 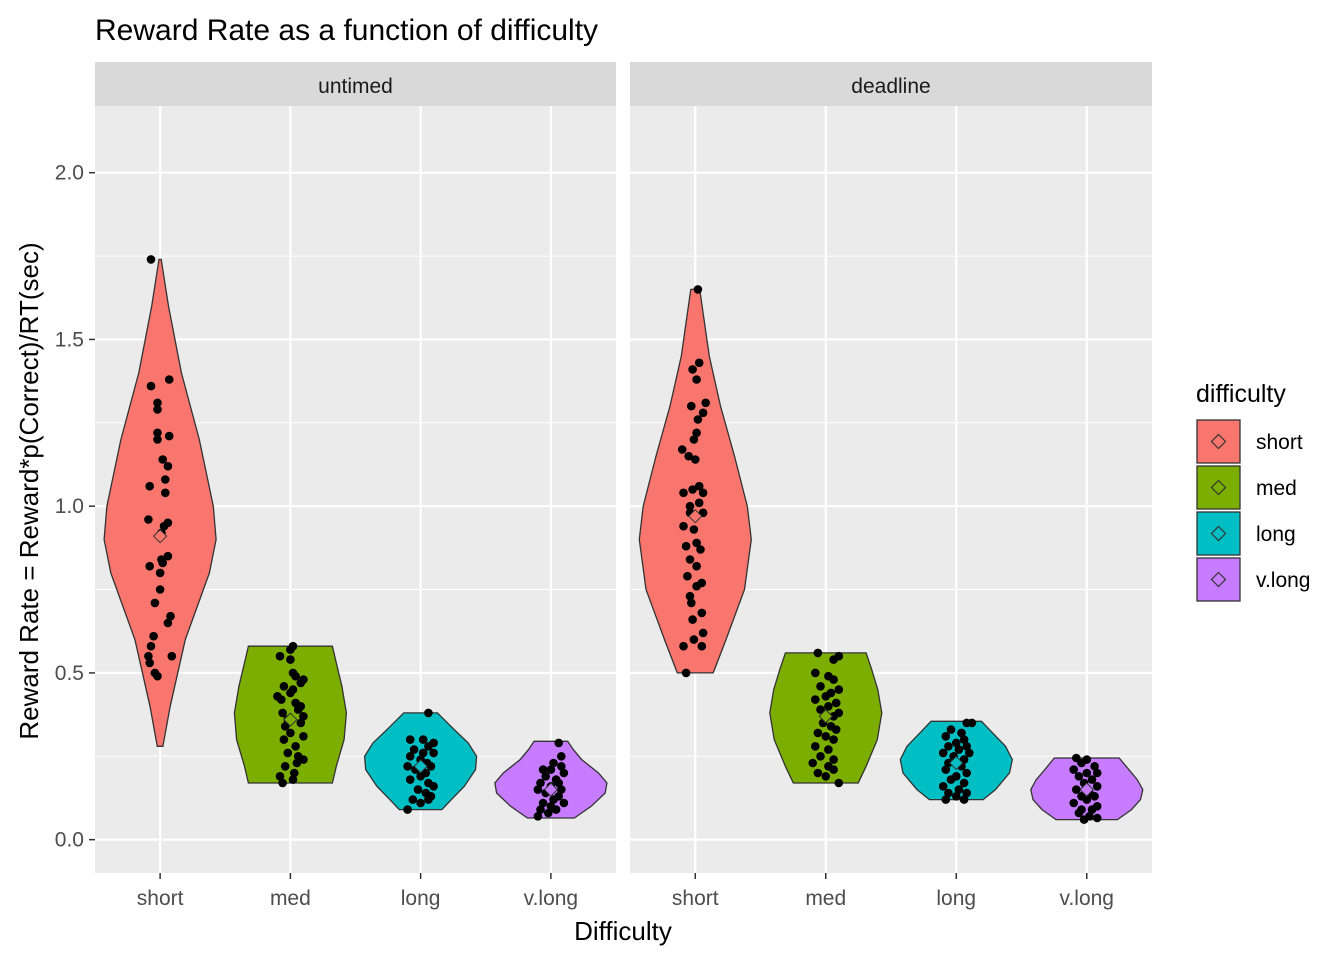 I want to click on violin-short, so click(x=160, y=502).